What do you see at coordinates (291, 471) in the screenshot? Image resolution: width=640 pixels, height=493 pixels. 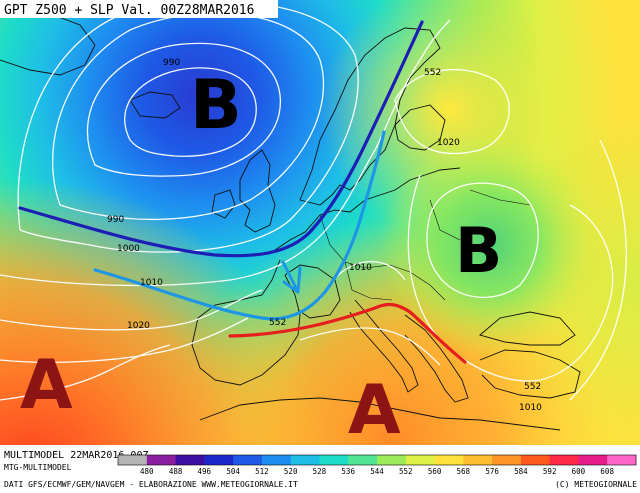 I see `legend-tick-label: 520` at bounding box center [291, 471].